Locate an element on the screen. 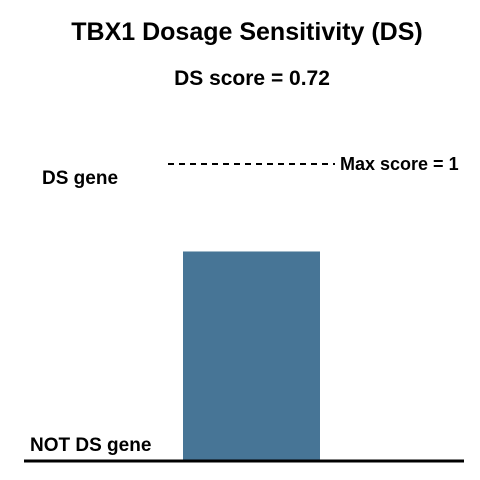 The image size is (480, 480). not-ds-gene-label: NOT DS gene is located at coordinates (90, 445).